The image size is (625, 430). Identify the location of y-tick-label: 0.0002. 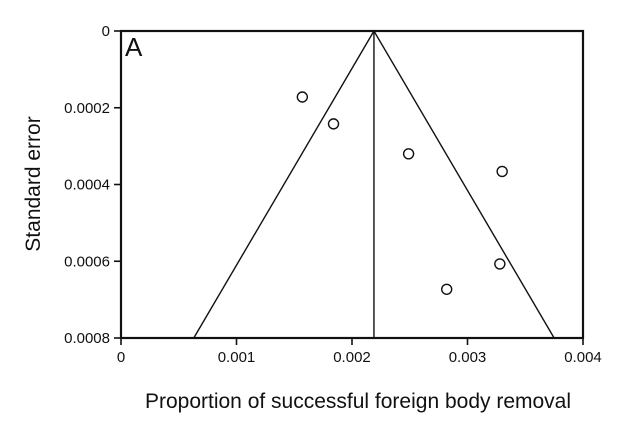
(87, 108).